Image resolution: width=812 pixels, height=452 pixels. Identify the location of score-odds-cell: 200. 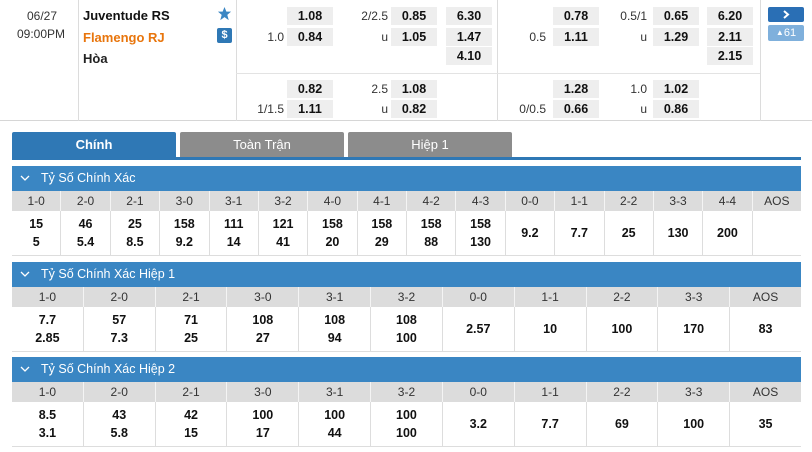
(728, 233).